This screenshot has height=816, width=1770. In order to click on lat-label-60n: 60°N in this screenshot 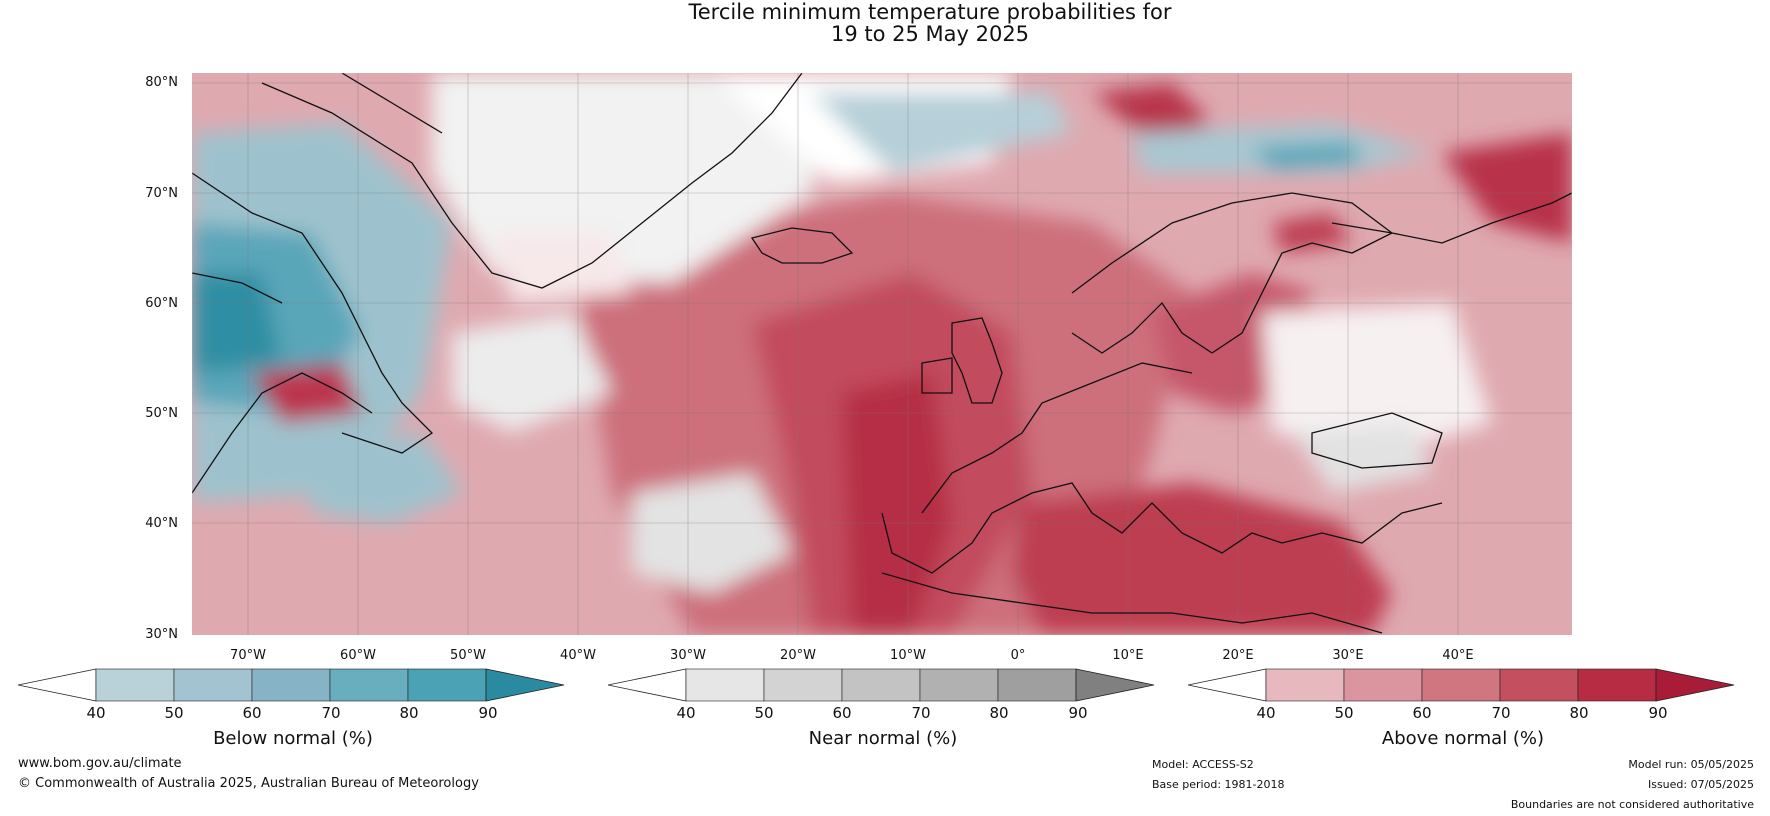, I will do `click(161, 303)`.